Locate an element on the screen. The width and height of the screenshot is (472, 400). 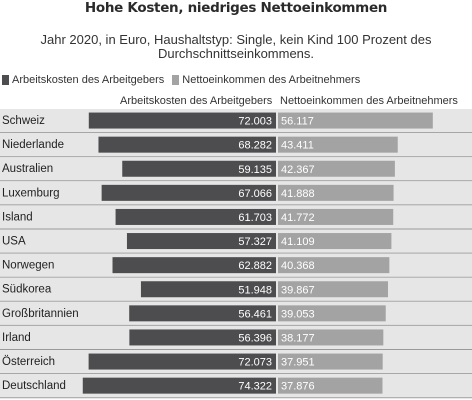
value-label-cost-deutschland: 74.322 is located at coordinates (255, 387).